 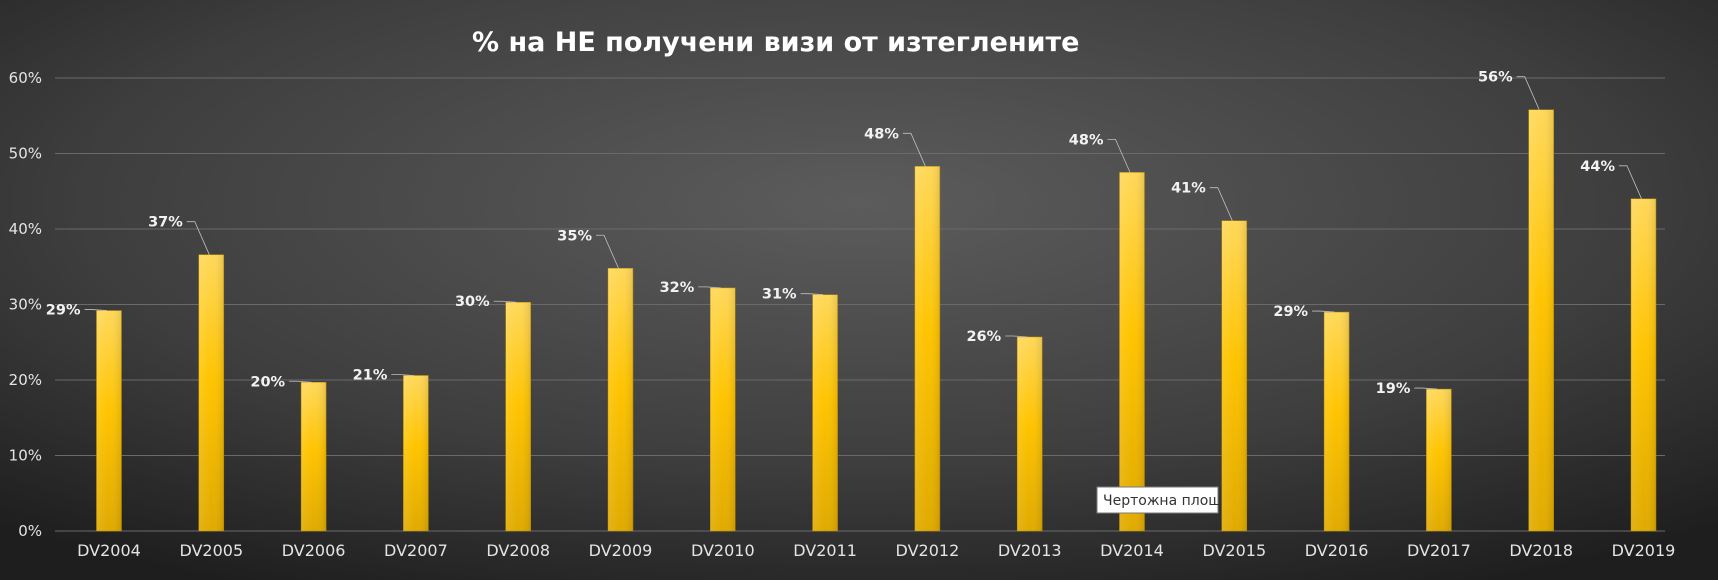 I want to click on x-tick-label: DV2019, so click(x=1644, y=550).